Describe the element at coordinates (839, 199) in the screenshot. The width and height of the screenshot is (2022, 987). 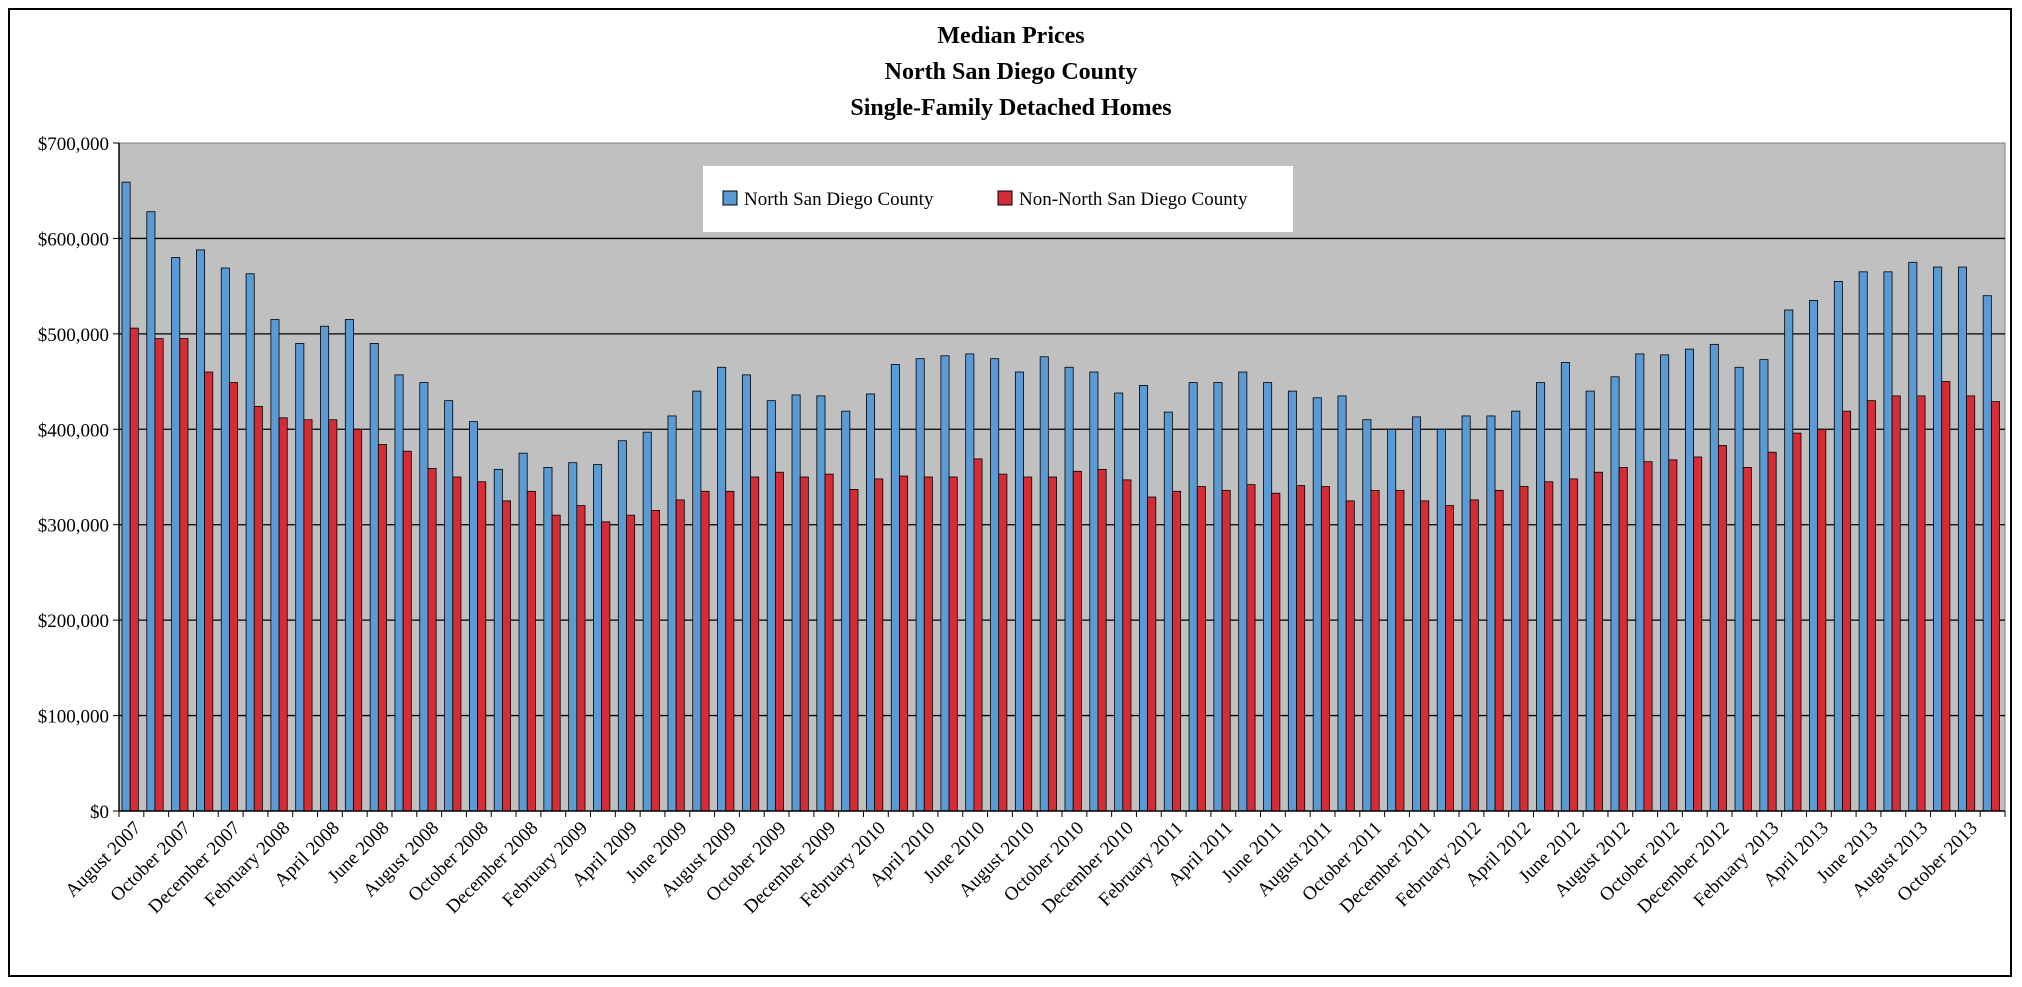
I see `legend-label: North San Diego County` at that location.